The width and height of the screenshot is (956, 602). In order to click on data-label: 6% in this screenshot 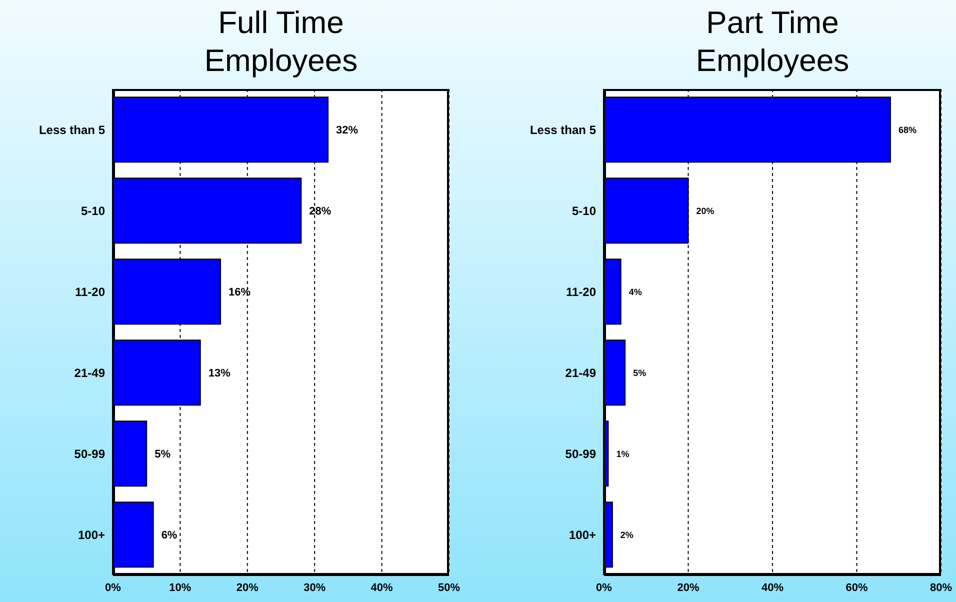, I will do `click(169, 536)`.